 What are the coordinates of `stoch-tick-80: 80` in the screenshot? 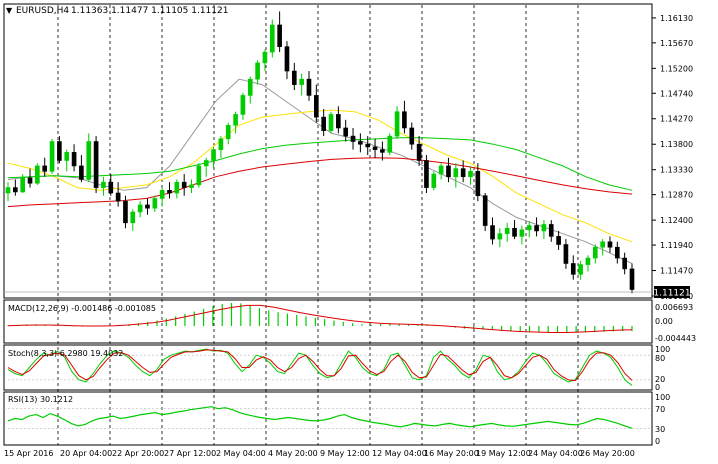 It's located at (660, 358).